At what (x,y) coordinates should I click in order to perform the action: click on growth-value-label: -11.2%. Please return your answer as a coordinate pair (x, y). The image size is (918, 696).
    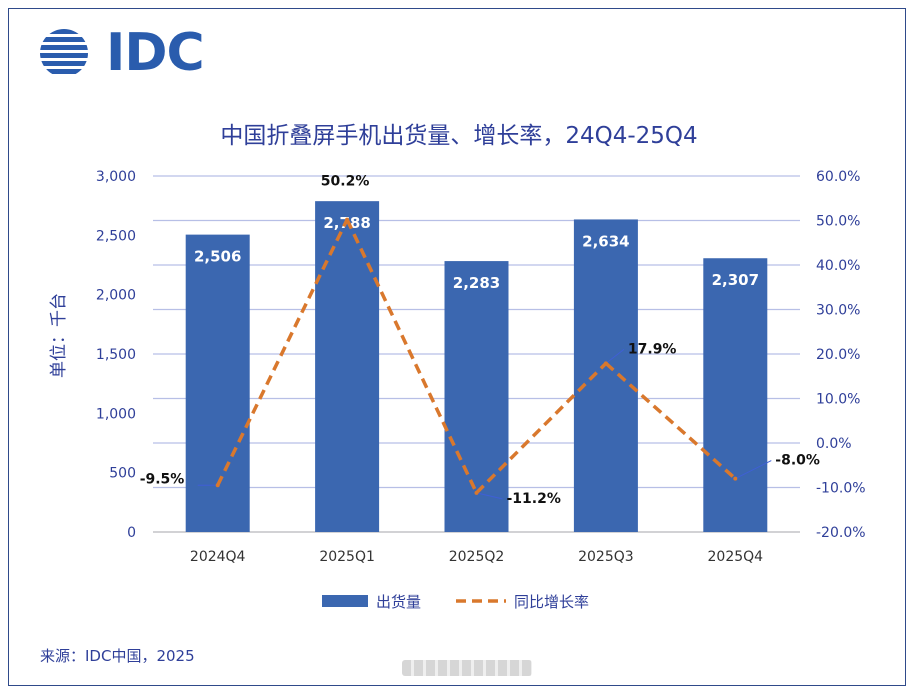
    Looking at the image, I should click on (534, 499).